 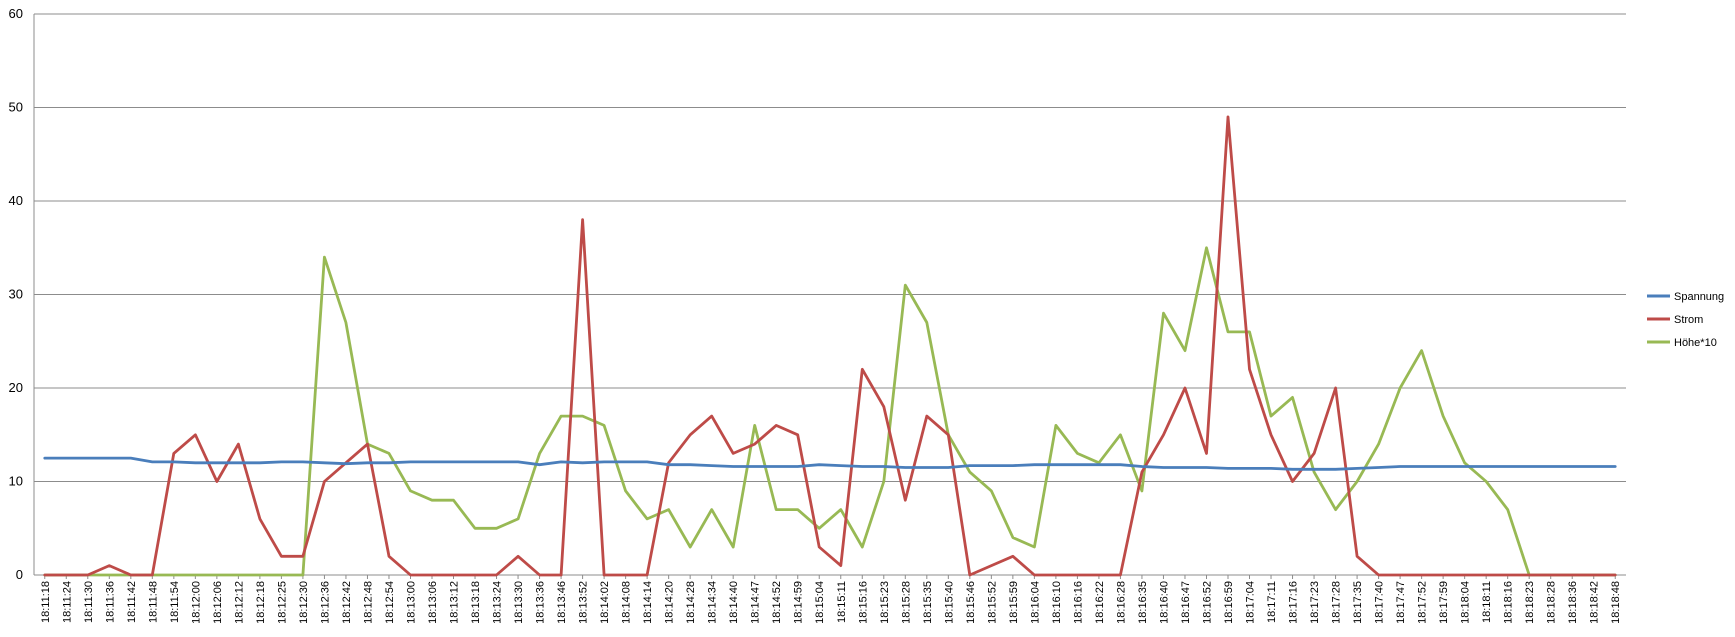 What do you see at coordinates (1401, 602) in the screenshot?
I see `x-tick-label: 18:17:47` at bounding box center [1401, 602].